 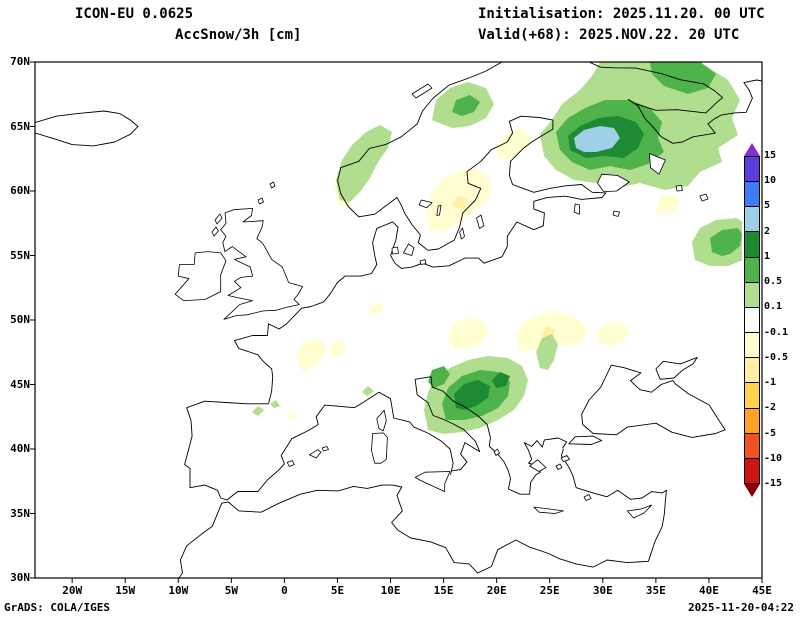 What do you see at coordinates (218, 219) in the screenshot?
I see `island-hebrides-north` at bounding box center [218, 219].